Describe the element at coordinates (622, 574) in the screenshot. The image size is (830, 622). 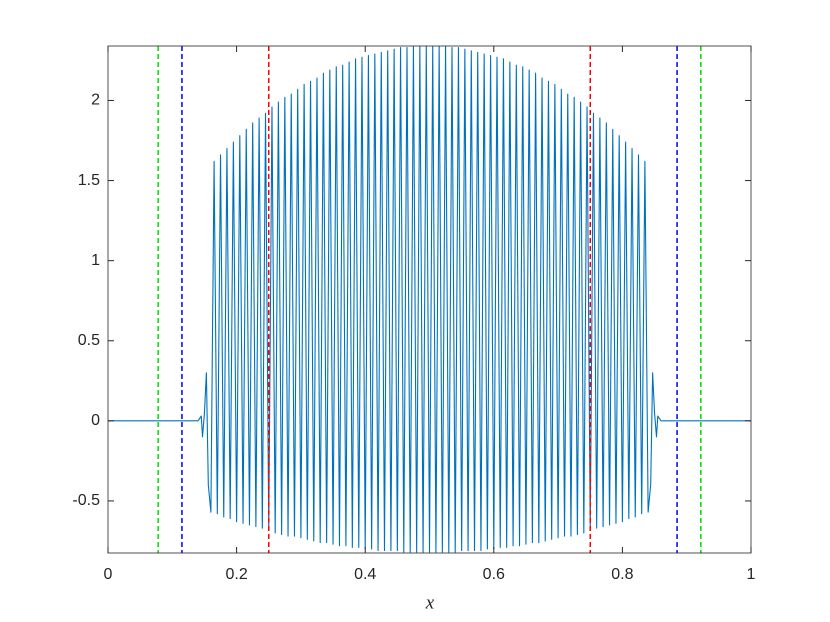
I see `x-tick-label: 0.8` at that location.